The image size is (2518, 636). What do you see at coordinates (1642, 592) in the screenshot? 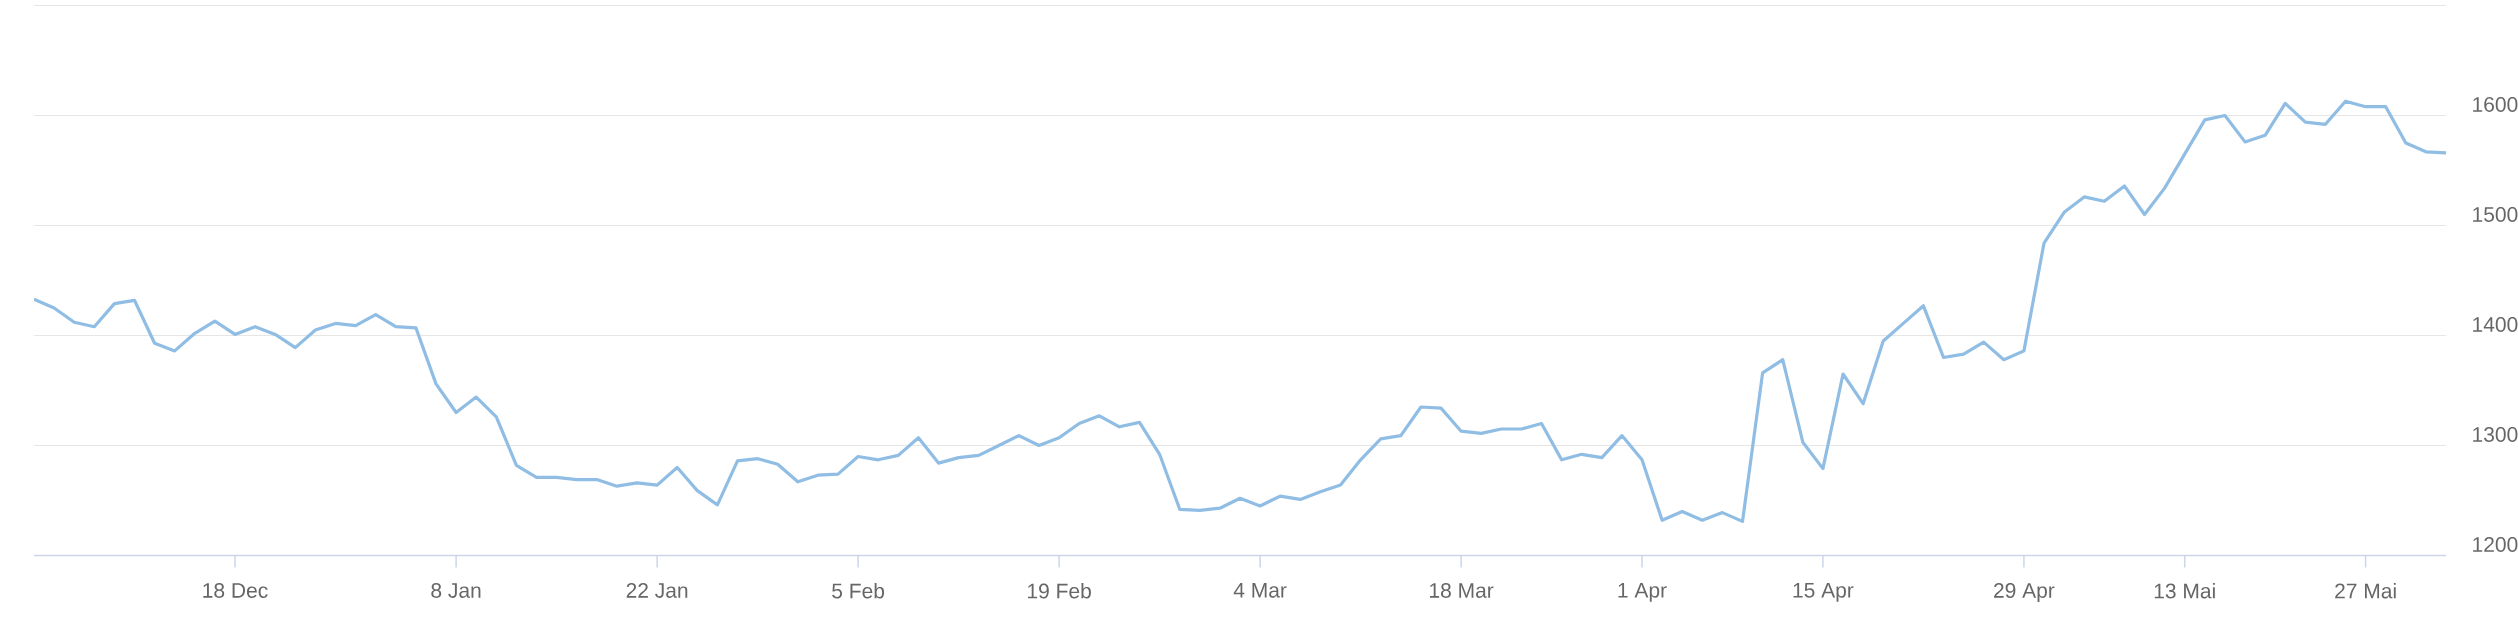
I see `x-tick-label: 1 Apr` at bounding box center [1642, 592].